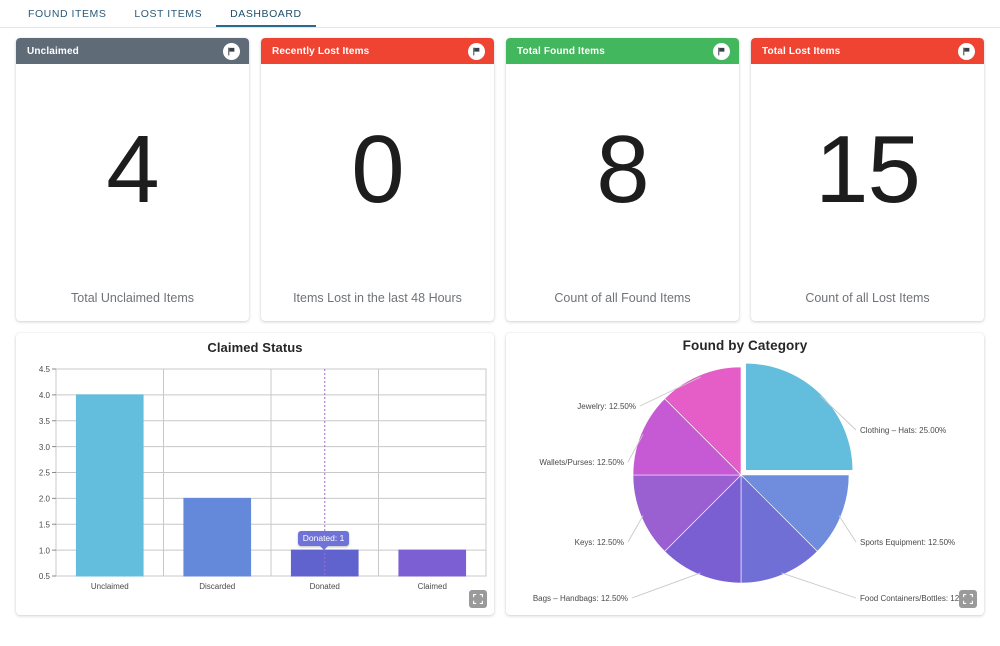 This screenshot has width=1000, height=646. What do you see at coordinates (45, 576) in the screenshot?
I see `svg-text: 0.5` at bounding box center [45, 576].